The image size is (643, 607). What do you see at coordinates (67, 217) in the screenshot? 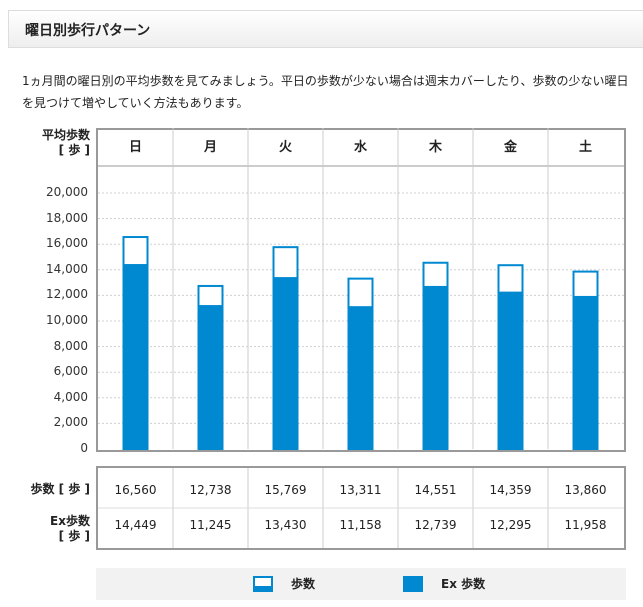
I see `y-tick-label: 18,000` at bounding box center [67, 217].